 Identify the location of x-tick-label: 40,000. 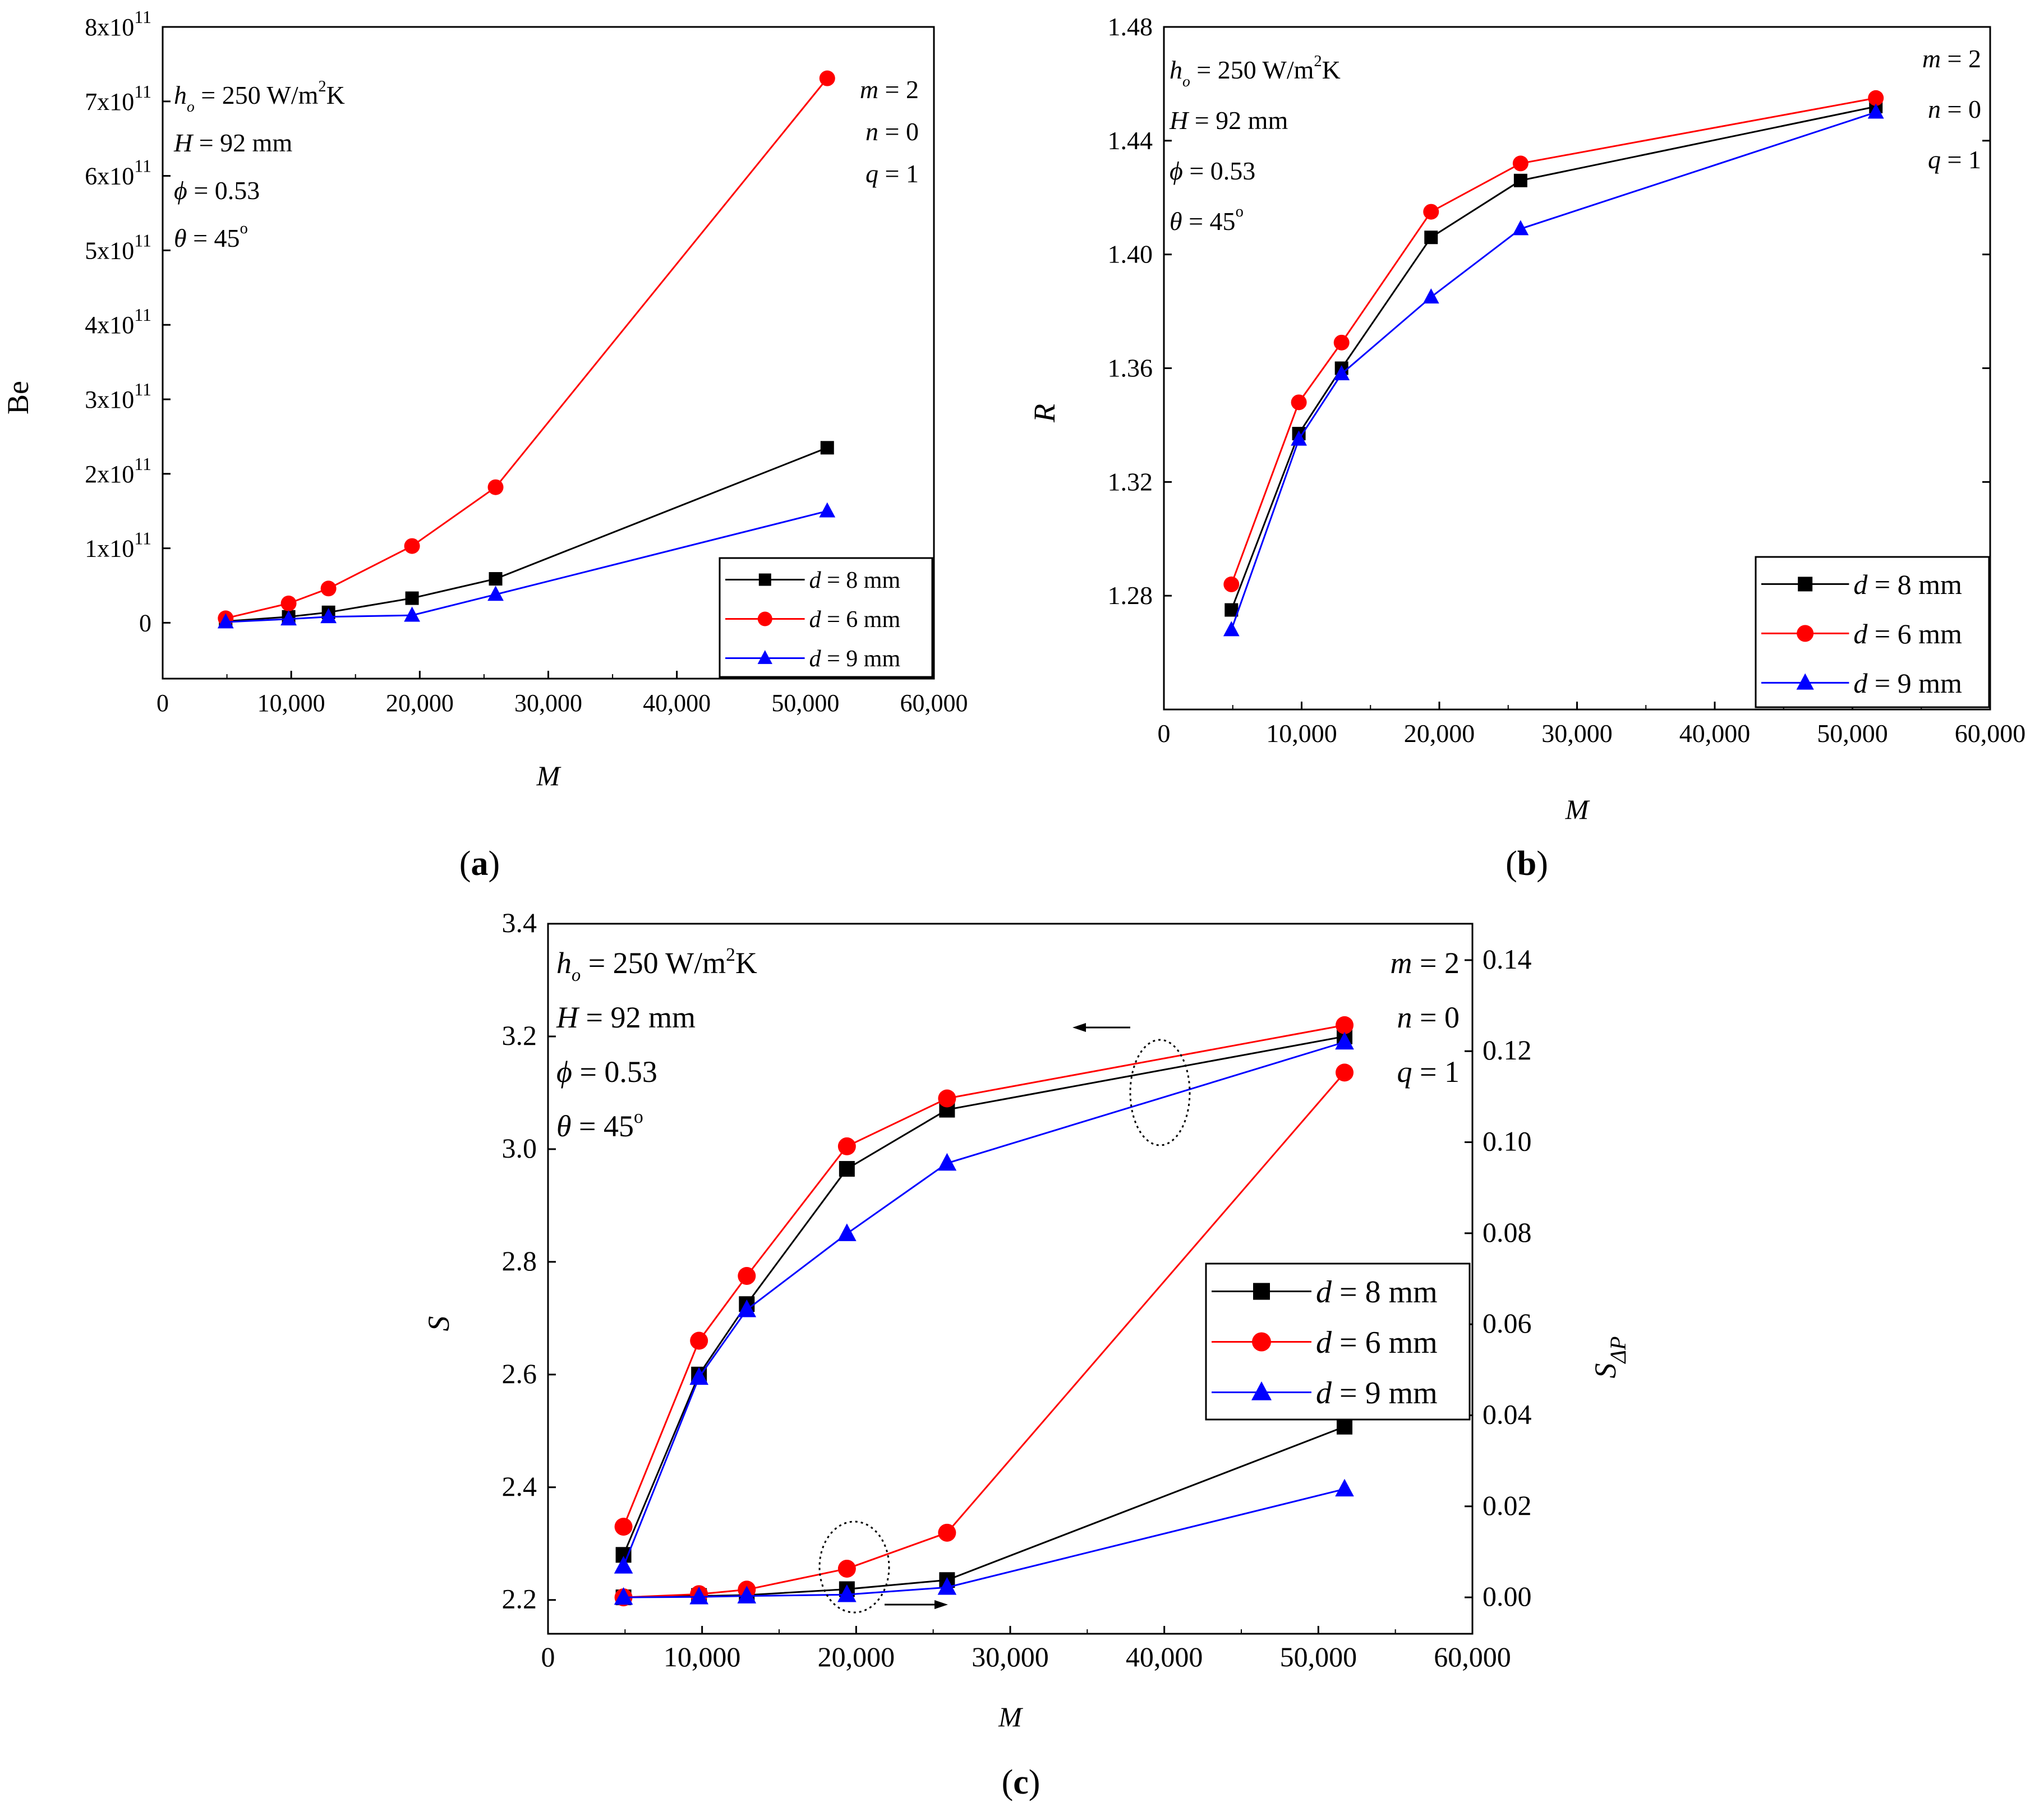
(1715, 733).